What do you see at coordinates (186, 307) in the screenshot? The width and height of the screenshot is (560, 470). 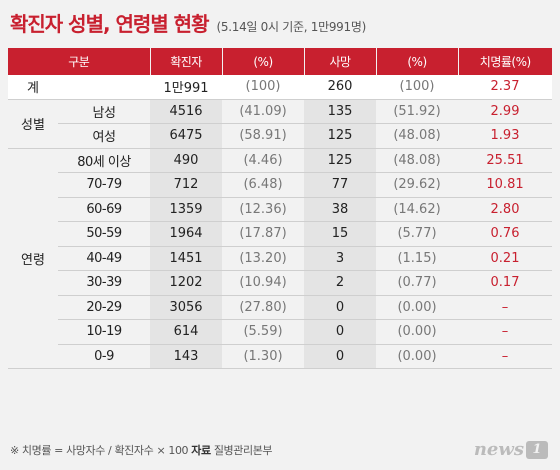 I see `cases-cell: 3056` at bounding box center [186, 307].